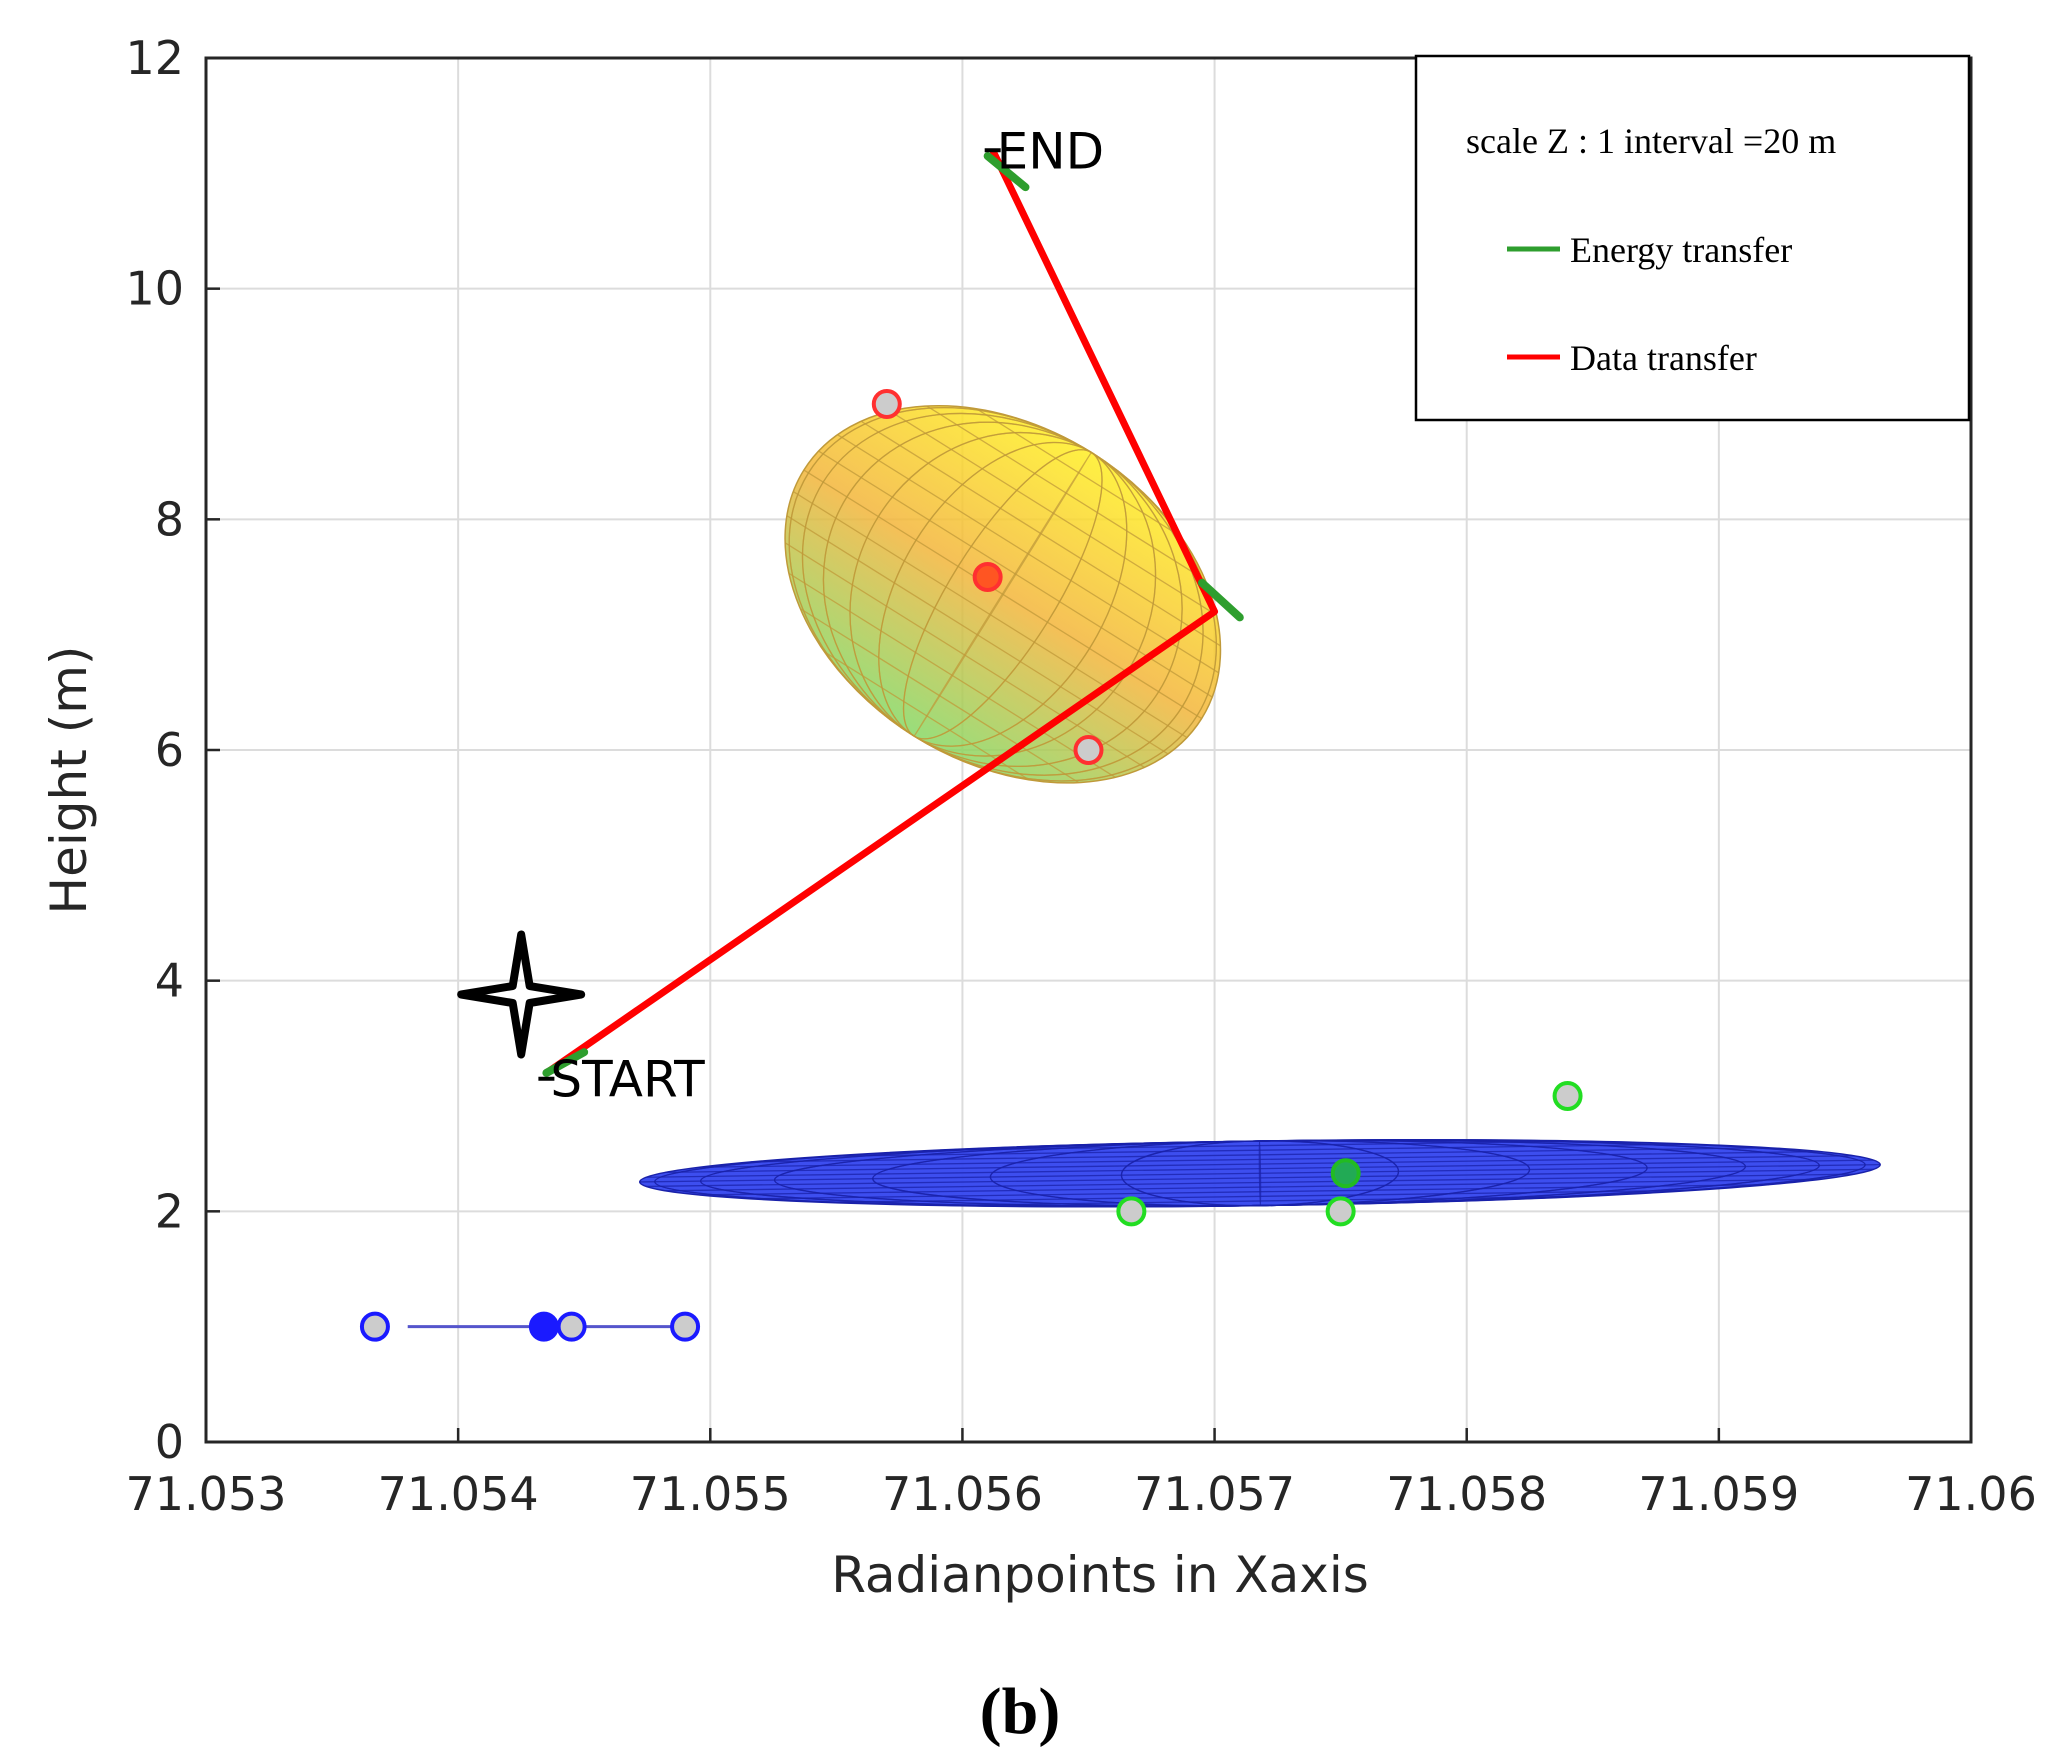 This screenshot has height=1764, width=2052. What do you see at coordinates (1345, 1173) in the screenshot?
I see `middle-centre-marker` at bounding box center [1345, 1173].